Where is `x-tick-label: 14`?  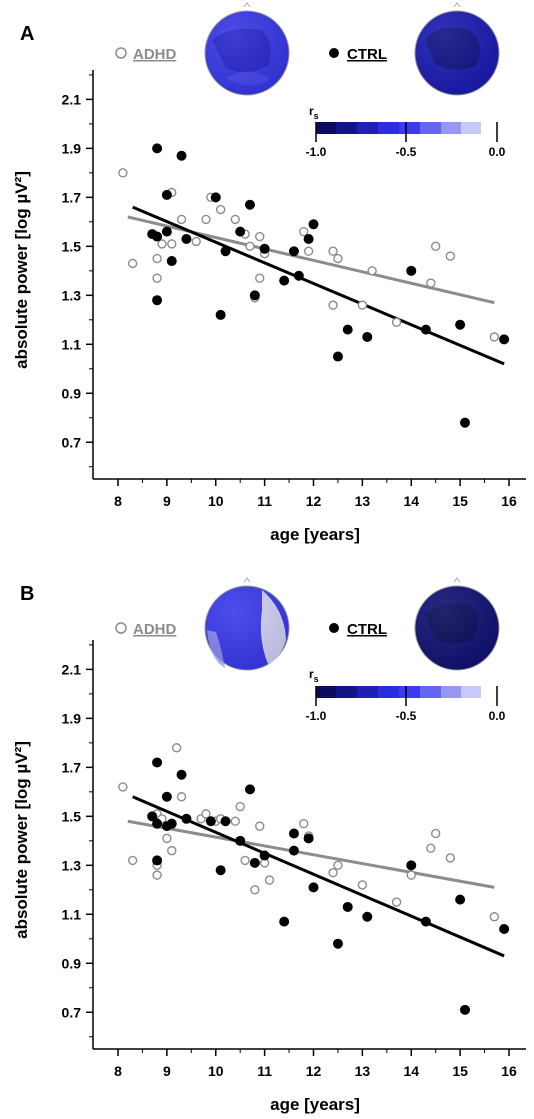 x-tick-label: 14 is located at coordinates (411, 501).